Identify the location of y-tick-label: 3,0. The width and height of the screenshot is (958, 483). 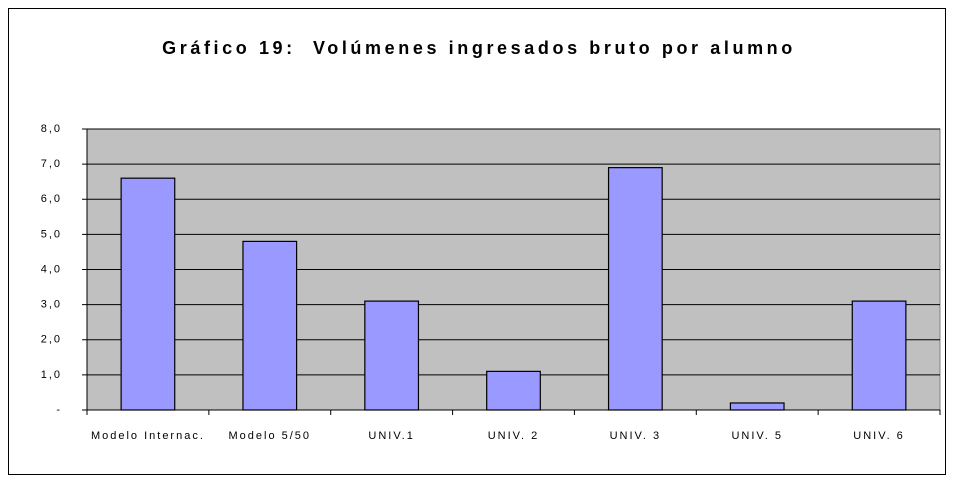
(51, 305).